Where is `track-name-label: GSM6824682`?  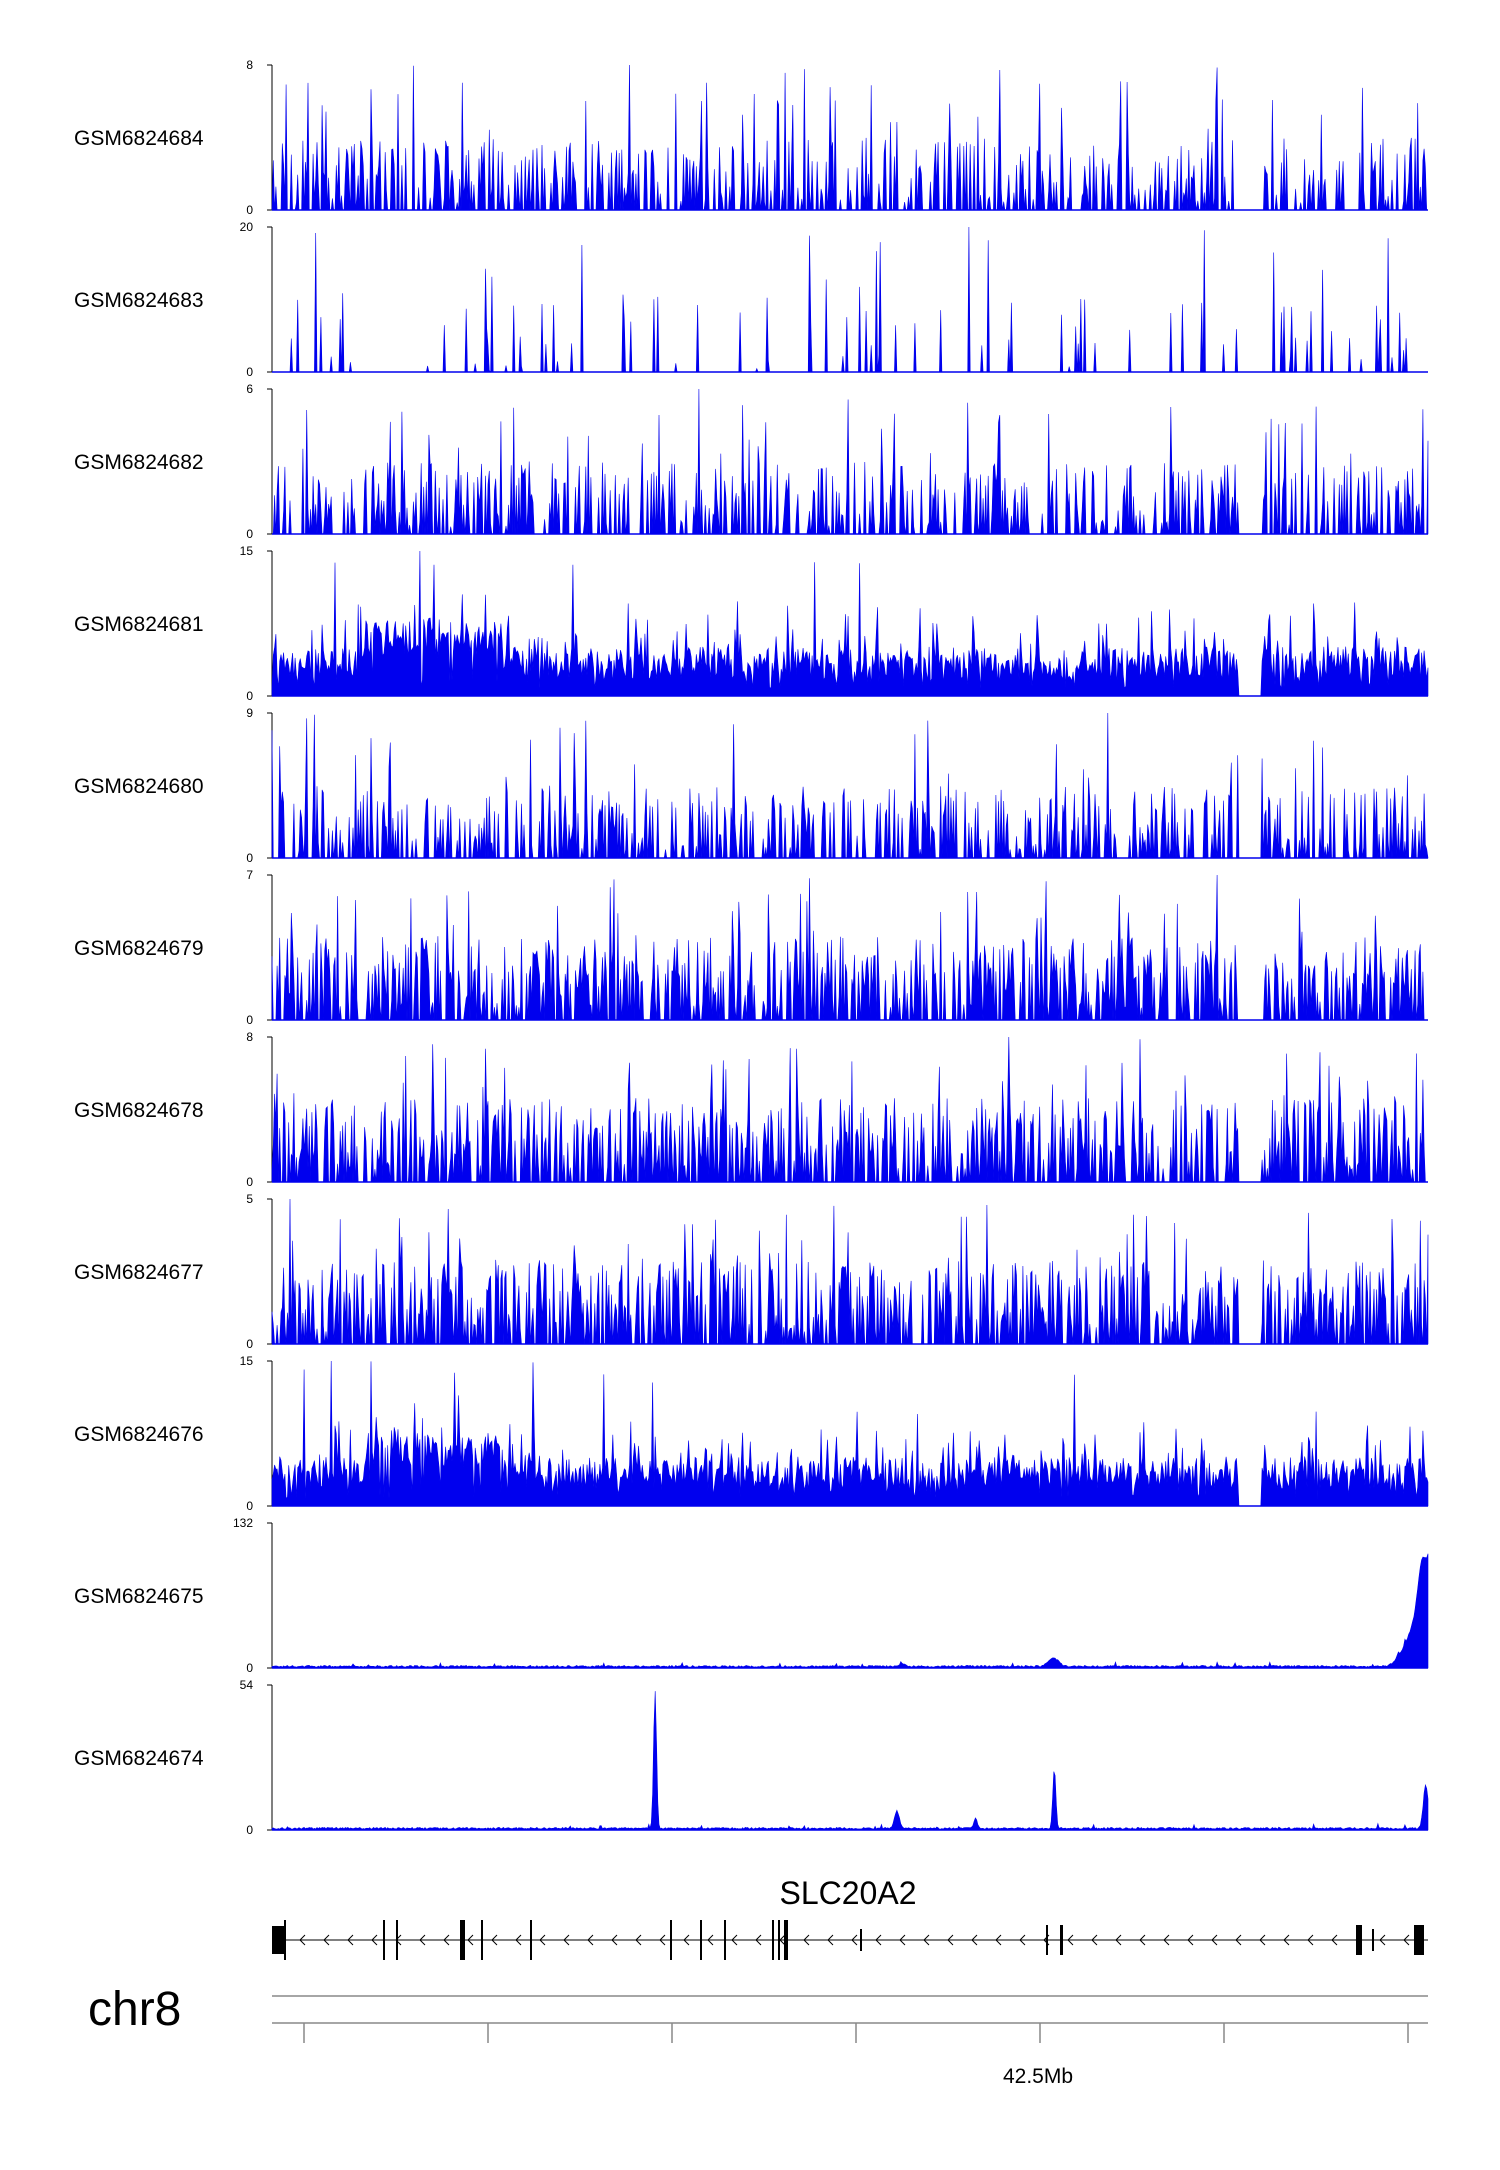 track-name-label: GSM6824682 is located at coordinates (139, 462).